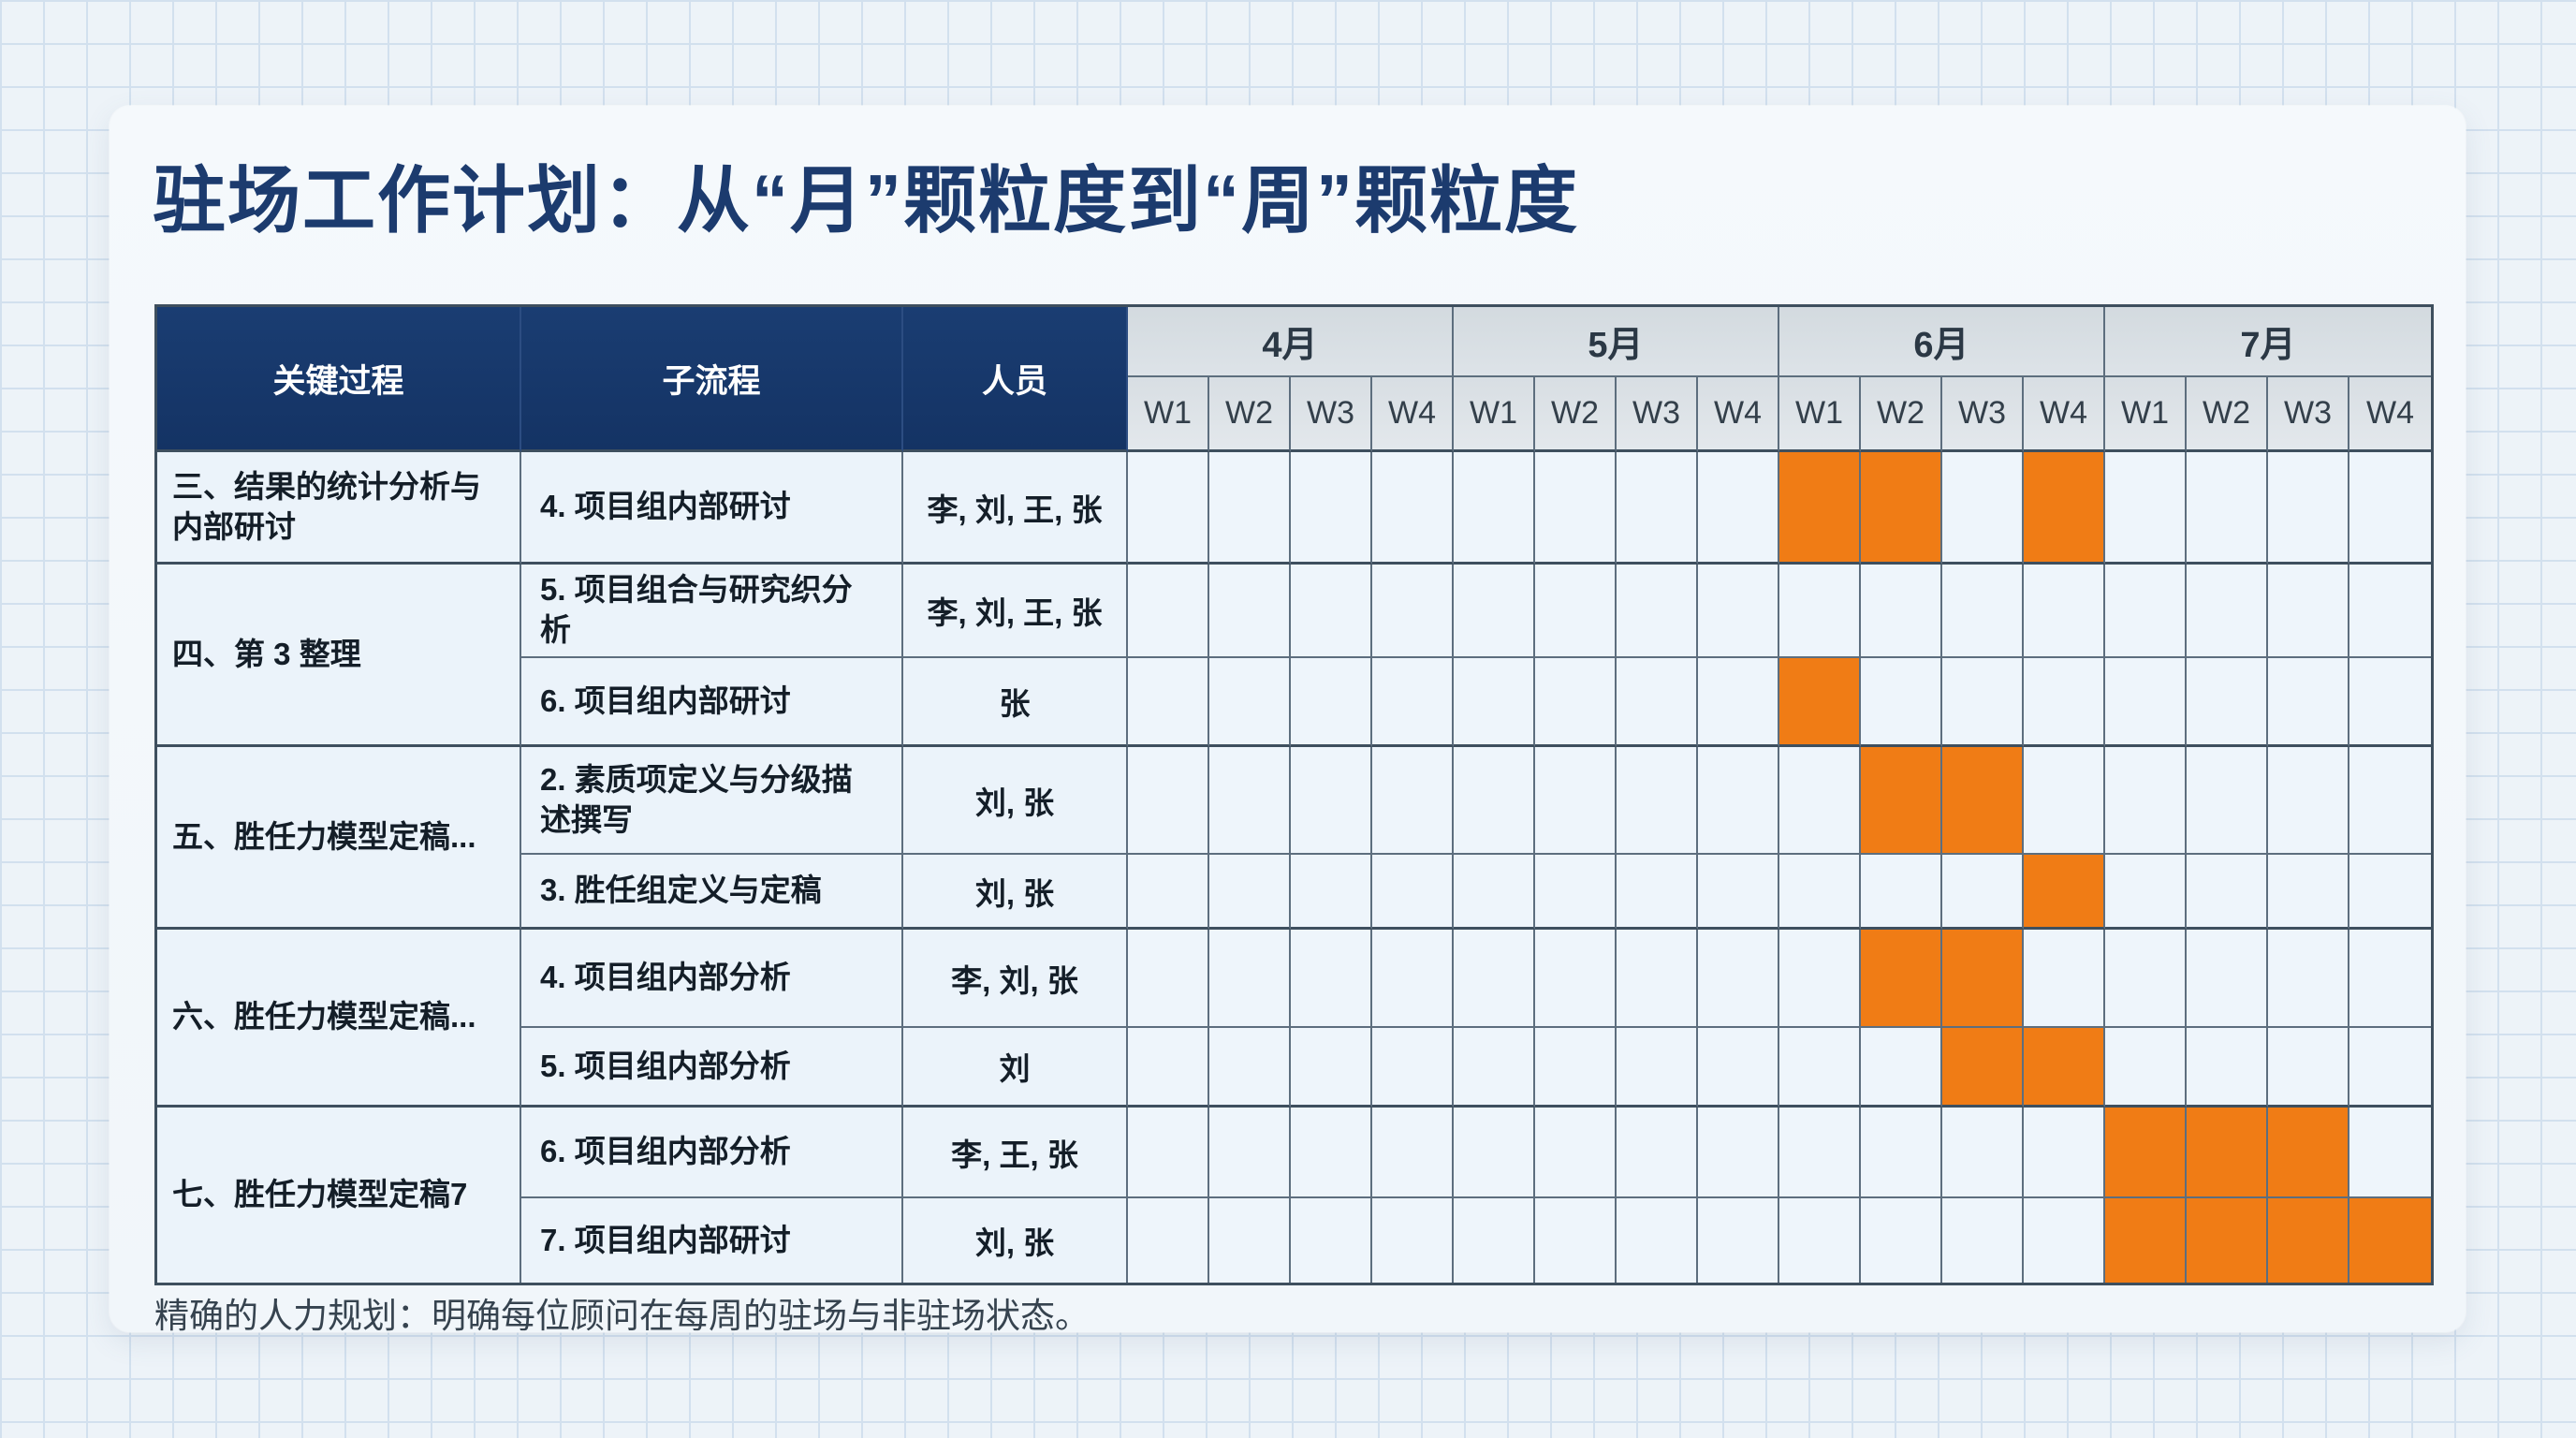 The width and height of the screenshot is (2576, 1438). Describe the element at coordinates (1016, 611) in the screenshot. I see `personnel-cell: 李, 刘, 王, 张` at that location.